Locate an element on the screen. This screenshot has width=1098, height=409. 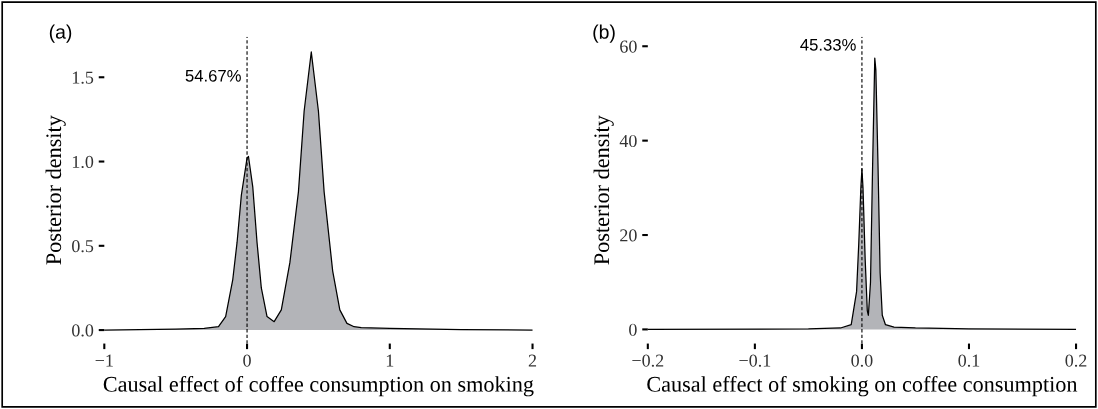
y-tick-label: 40 is located at coordinates (628, 141).